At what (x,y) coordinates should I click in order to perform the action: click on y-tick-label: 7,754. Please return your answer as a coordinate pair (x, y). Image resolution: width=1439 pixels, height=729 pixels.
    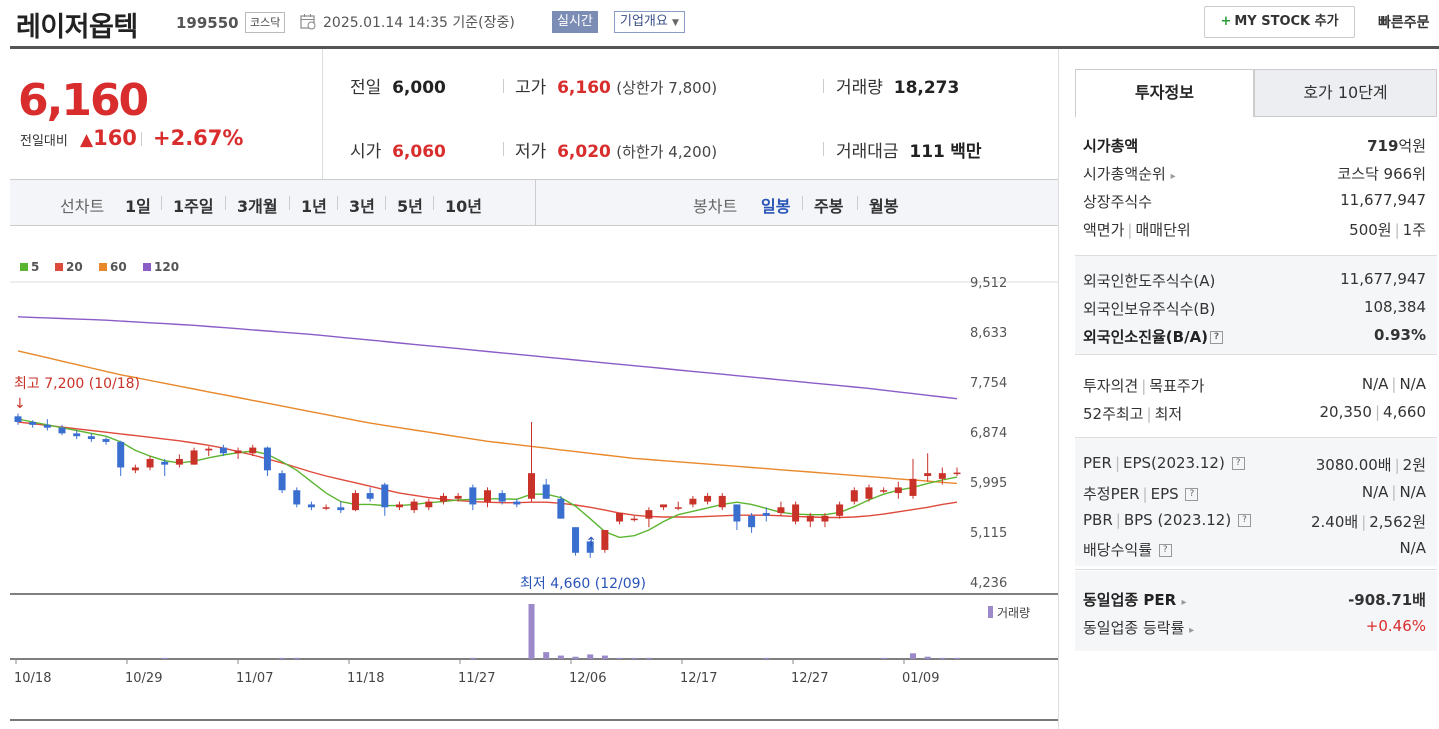
    Looking at the image, I should click on (988, 383).